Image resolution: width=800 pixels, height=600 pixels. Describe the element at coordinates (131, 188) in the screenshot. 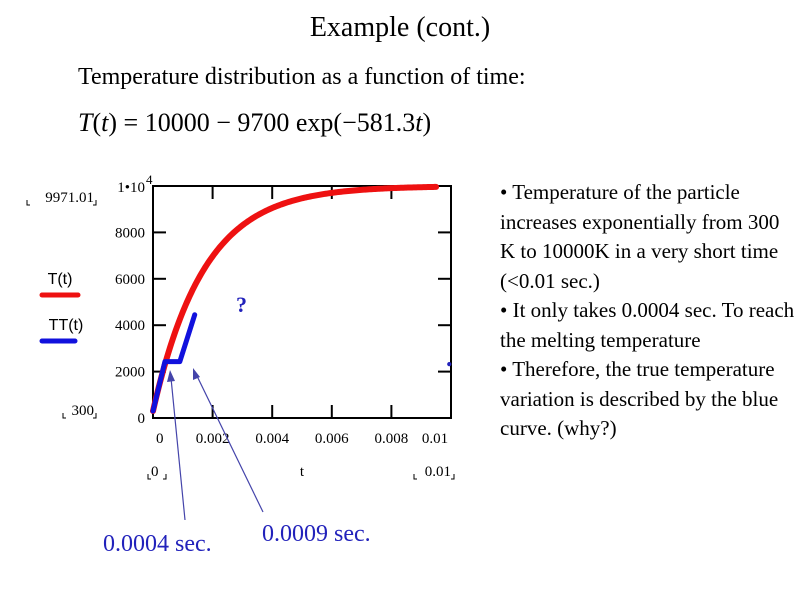

I see `y-top-tick-label: 1•10` at that location.